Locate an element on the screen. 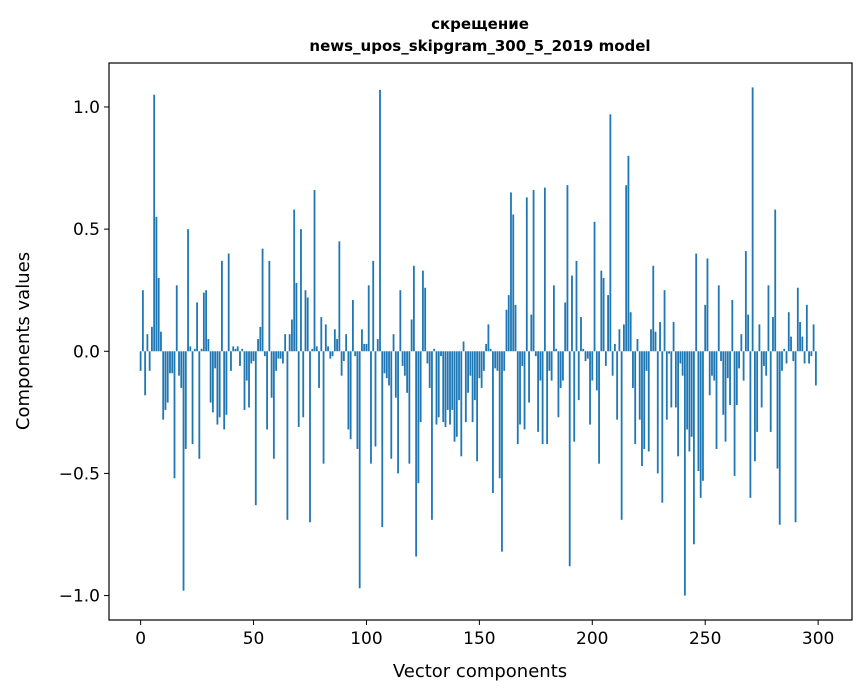 This screenshot has width=867, height=696. y-axis-ticks: −1.0 −0.5 0.0 0.5 1.0 is located at coordinates (84, 352).